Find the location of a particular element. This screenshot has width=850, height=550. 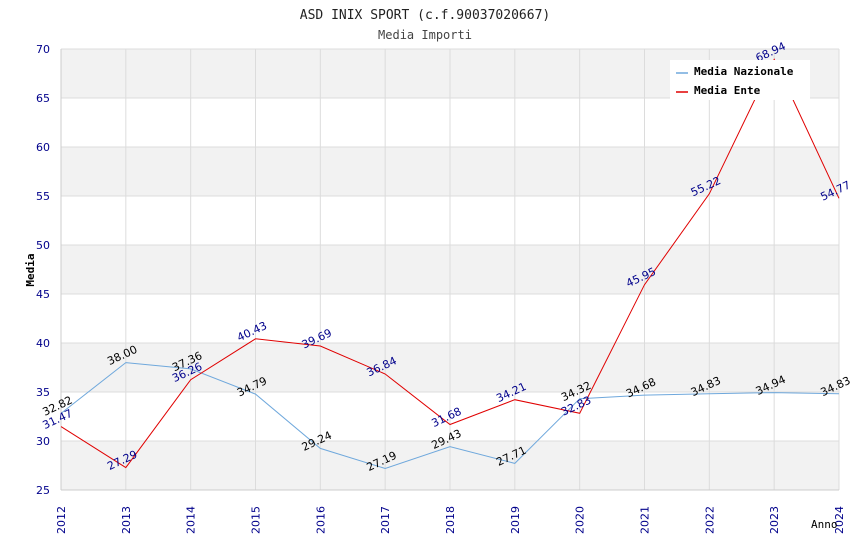

x-tick-label: 2024 is located at coordinates (839, 520).